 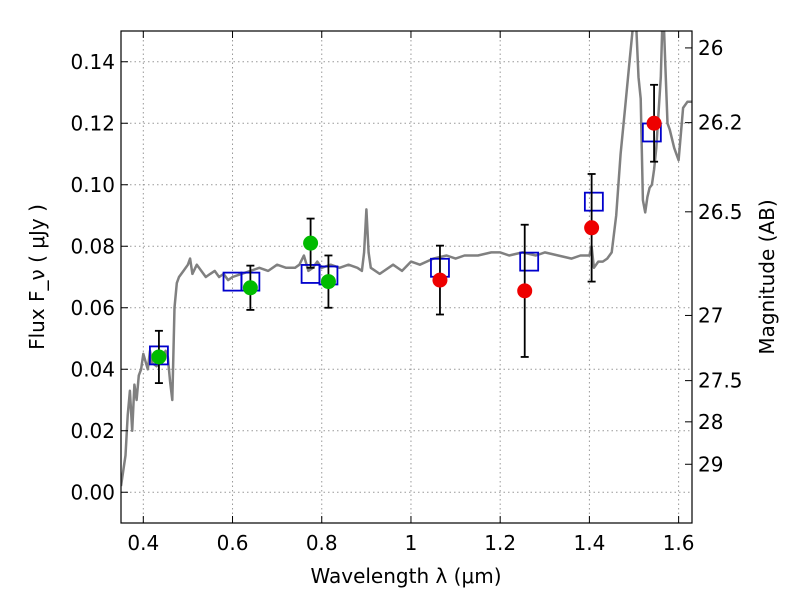 What do you see at coordinates (720, 212) in the screenshot?
I see `right-tick-label: 26.5` at bounding box center [720, 212].